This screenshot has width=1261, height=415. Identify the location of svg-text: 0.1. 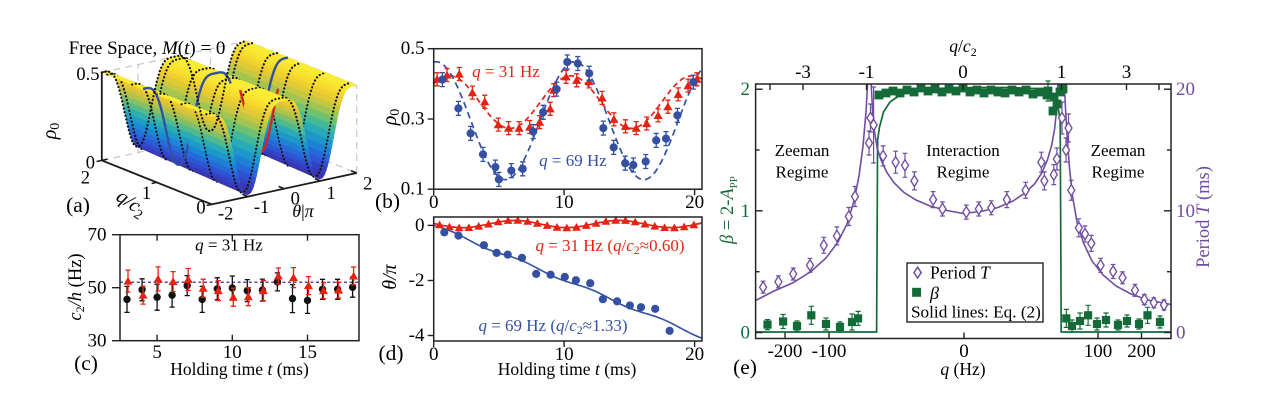
(413, 189).